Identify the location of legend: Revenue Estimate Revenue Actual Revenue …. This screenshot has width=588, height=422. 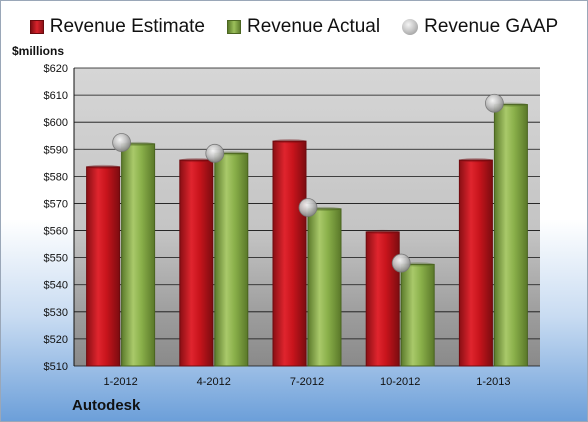
(294, 27).